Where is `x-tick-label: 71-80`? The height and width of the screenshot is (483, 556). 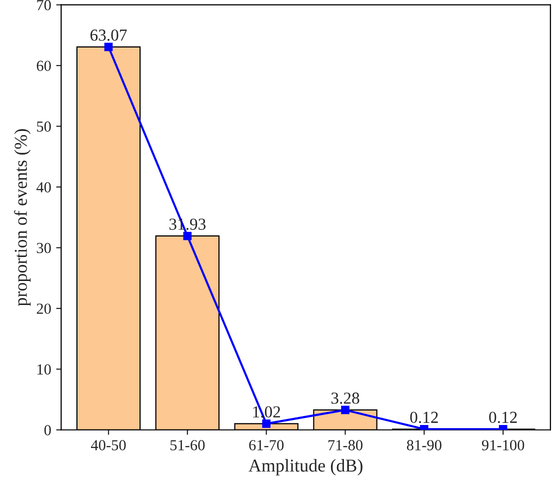
x-tick-label: 71-80 is located at coordinates (345, 445).